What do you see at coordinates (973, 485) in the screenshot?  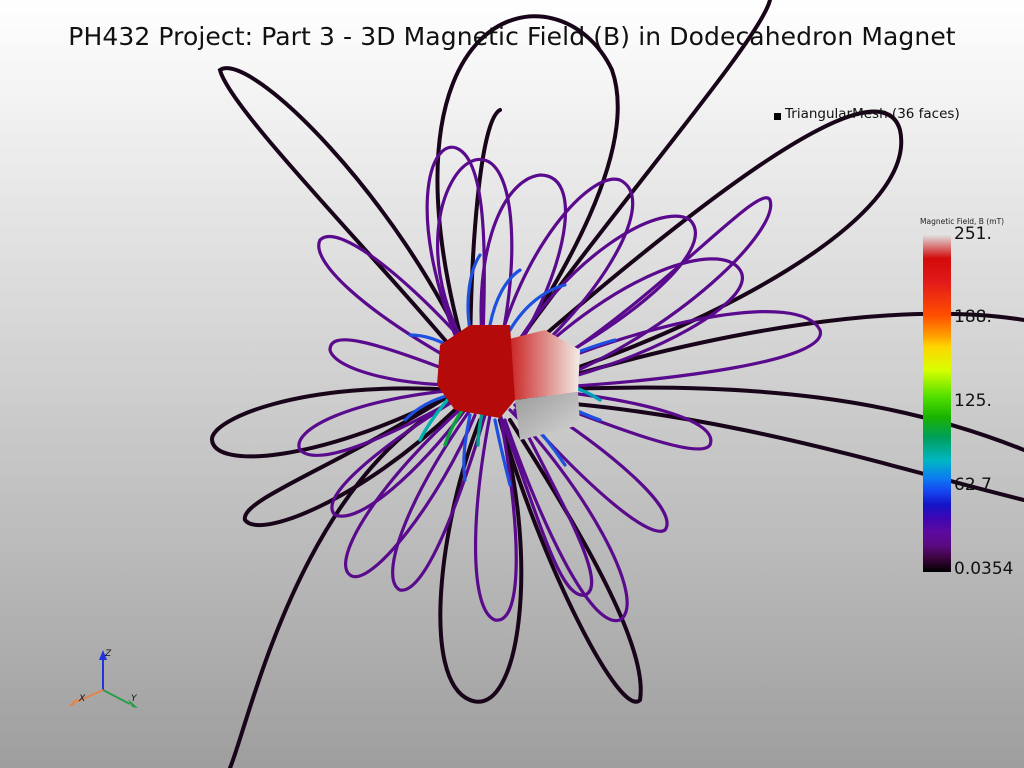 I see `colorbar-tick: 62.7` at bounding box center [973, 485].